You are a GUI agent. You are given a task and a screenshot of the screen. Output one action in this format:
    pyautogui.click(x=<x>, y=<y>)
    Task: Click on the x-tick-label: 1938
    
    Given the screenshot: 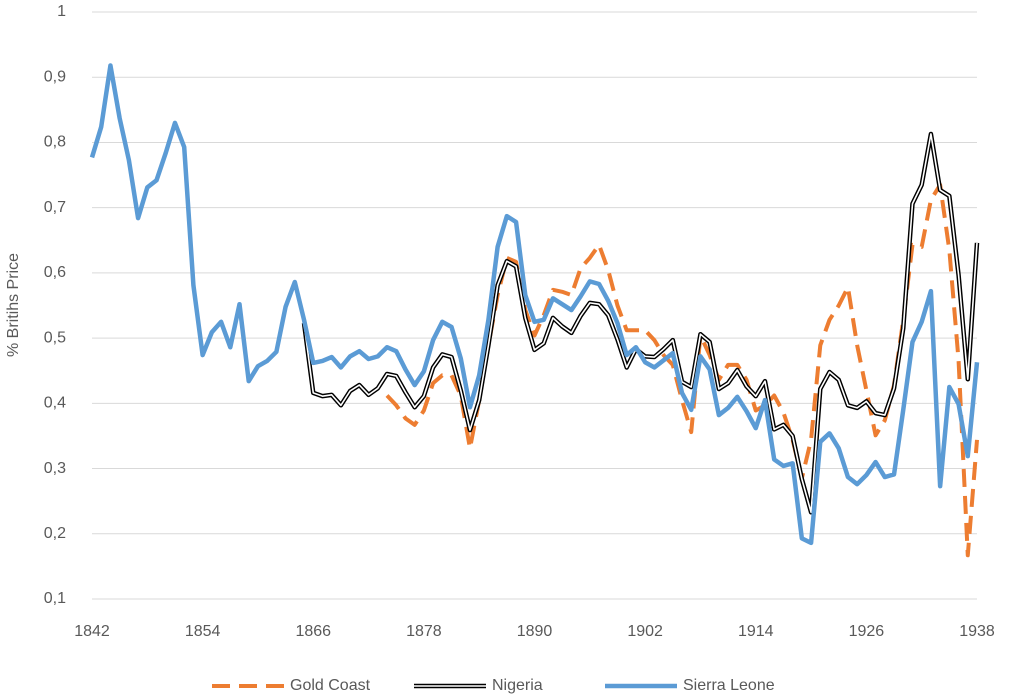 What is the action you would take?
    pyautogui.click(x=977, y=631)
    